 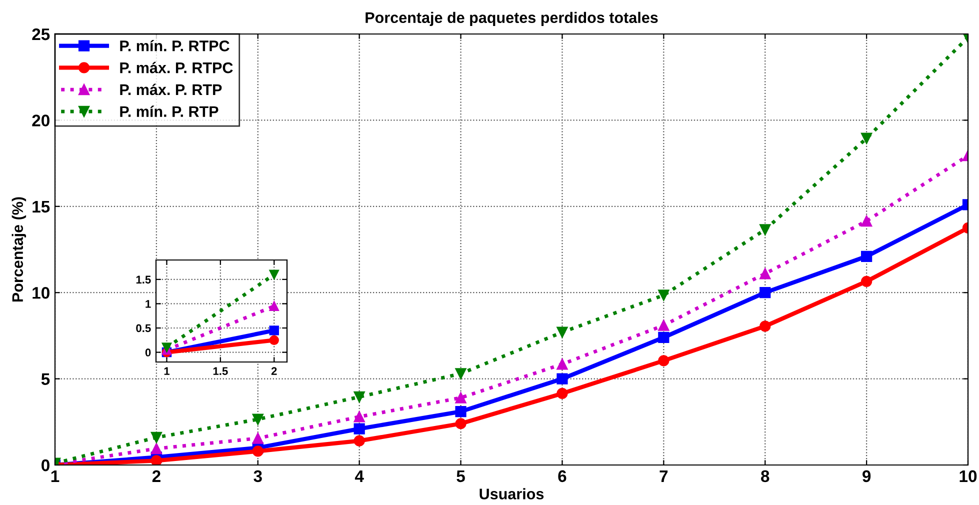 I want to click on x-tick-label: 10, so click(x=968, y=476).